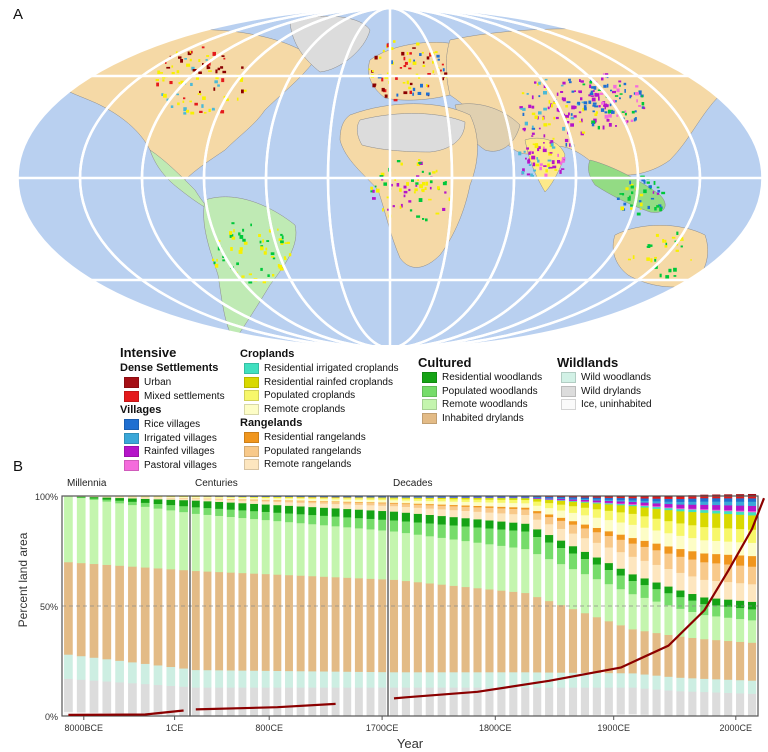 The image size is (768, 752). Describe the element at coordinates (644, 506) in the screenshot. I see `bar-segment-residential-irrigated-croplands` at that location.